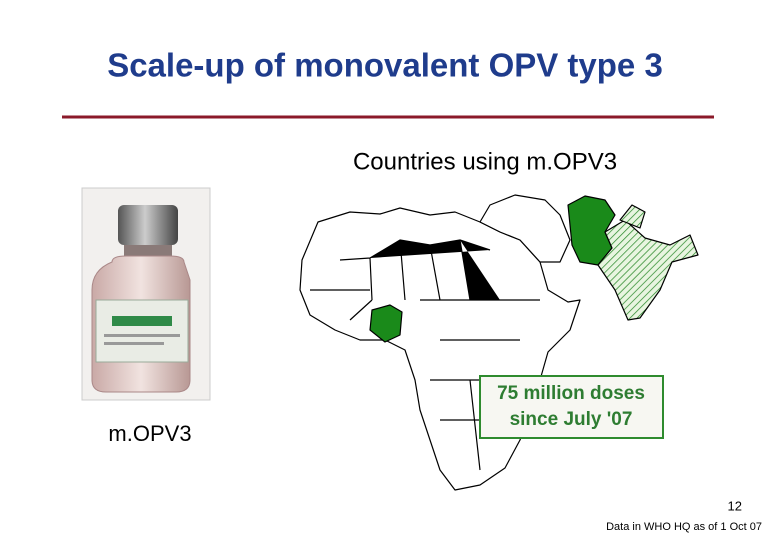 The image size is (780, 540). Describe the element at coordinates (149, 433) in the screenshot. I see `vial-label: m.OPV3` at that location.